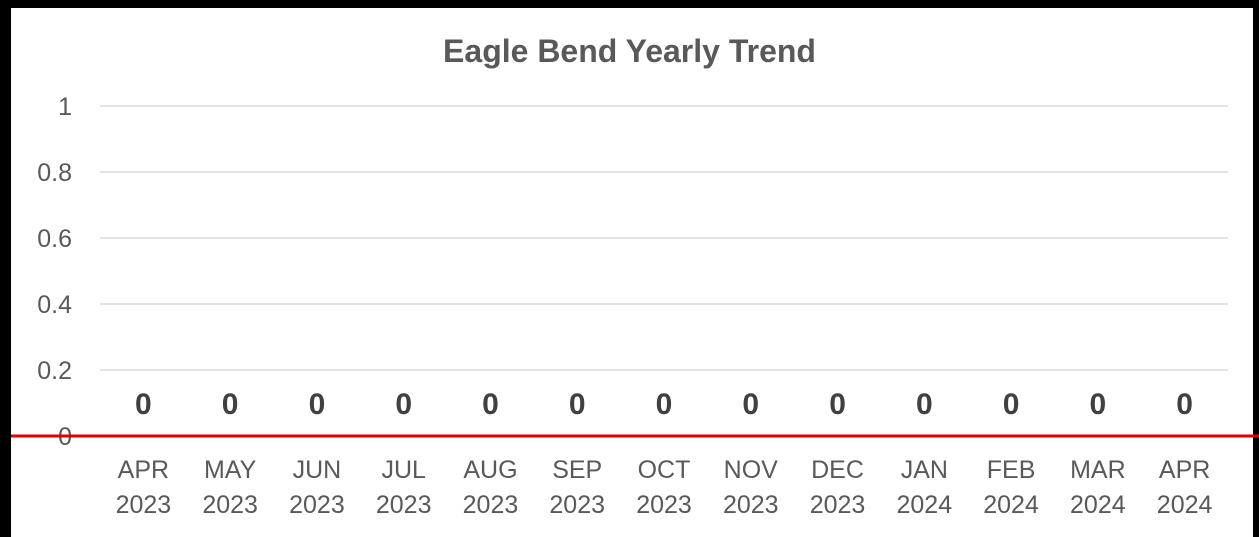 The image size is (1259, 537). Describe the element at coordinates (490, 470) in the screenshot. I see `x-tick-label-month: AUG` at that location.